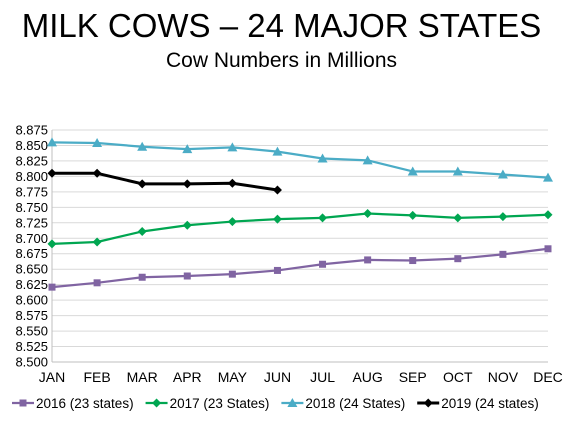 This screenshot has height=427, width=563. Describe the element at coordinates (31, 315) in the screenshot. I see `y-tick-label: 8.575` at that location.